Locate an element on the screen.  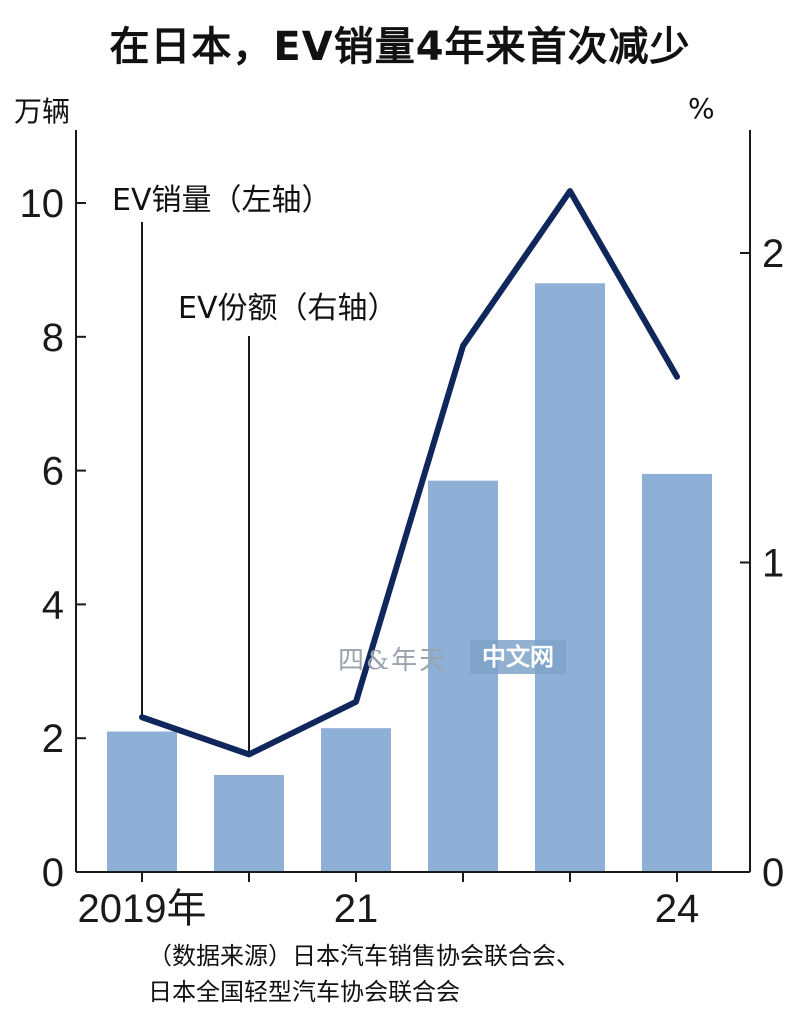
left-tick-label: 2 is located at coordinates (53, 739).